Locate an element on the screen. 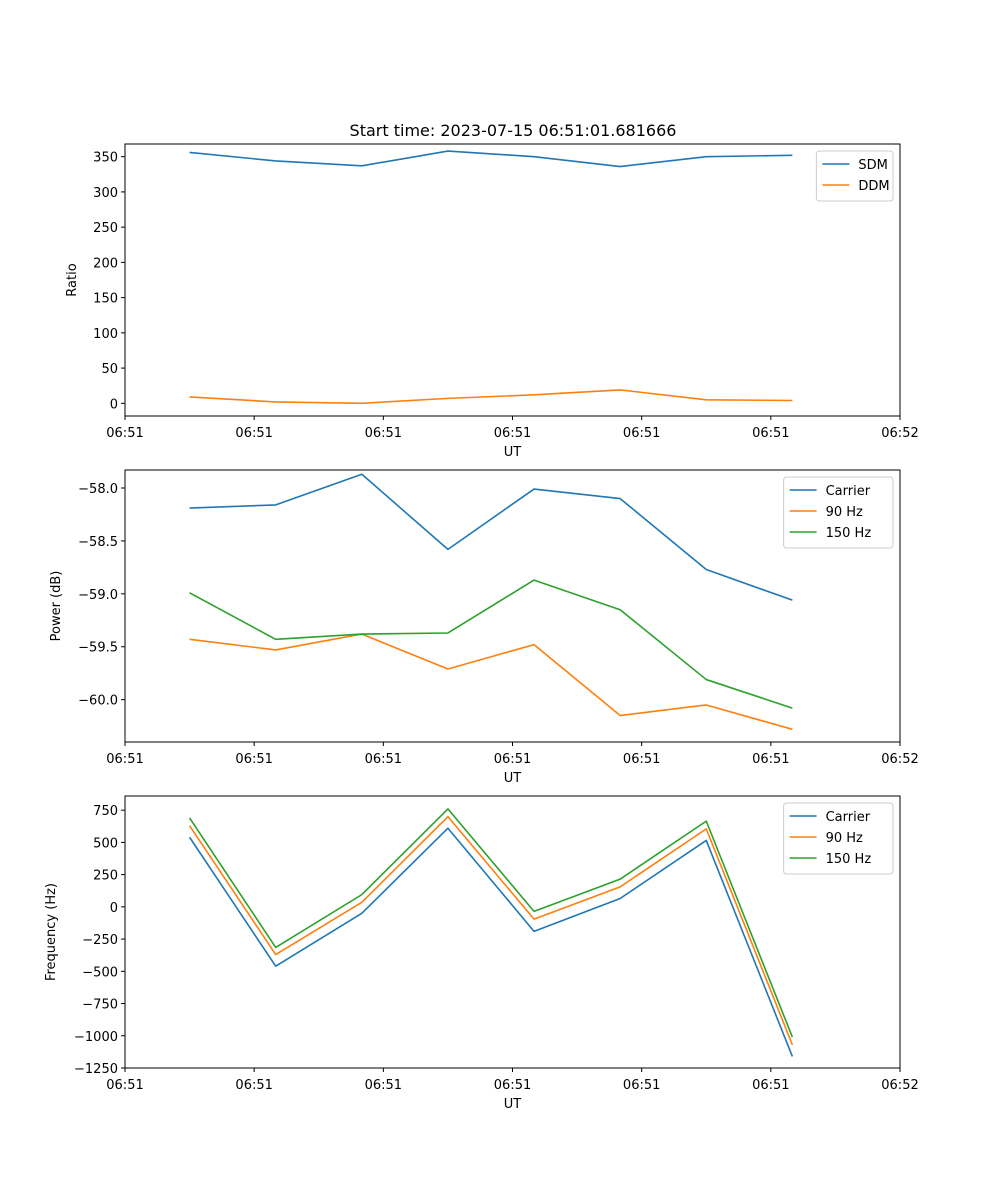 This screenshot has height=1200, width=1000. chart-2-series-90-hz-line is located at coordinates (491, 682).